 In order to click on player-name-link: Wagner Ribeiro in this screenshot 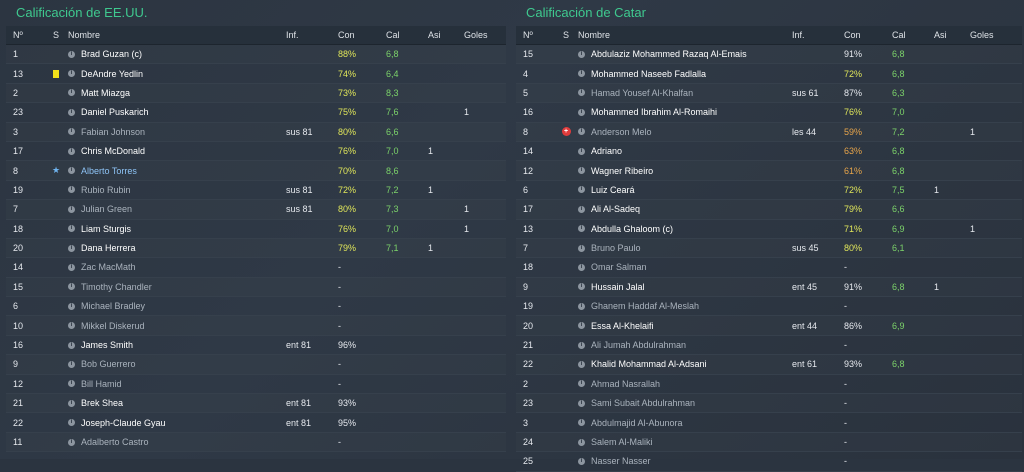, I will do `click(622, 170)`.